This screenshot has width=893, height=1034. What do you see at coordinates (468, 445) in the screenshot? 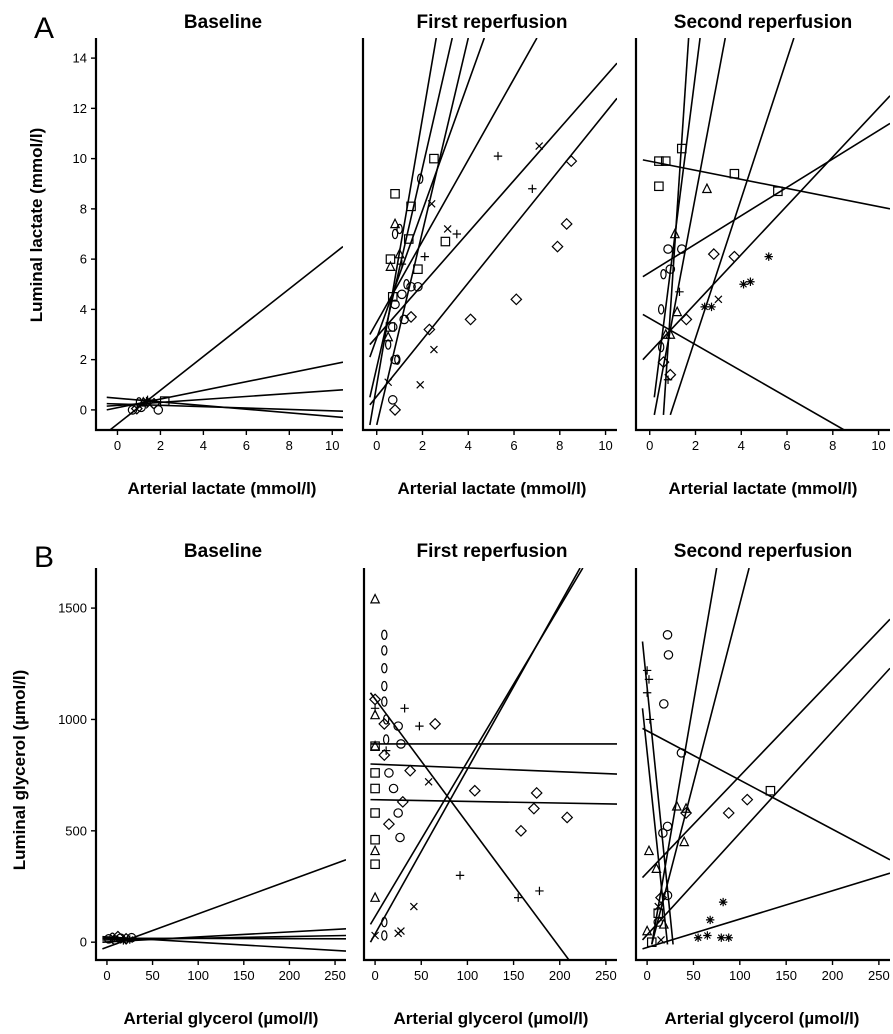
I see `x-tick-label: 4` at bounding box center [468, 445].